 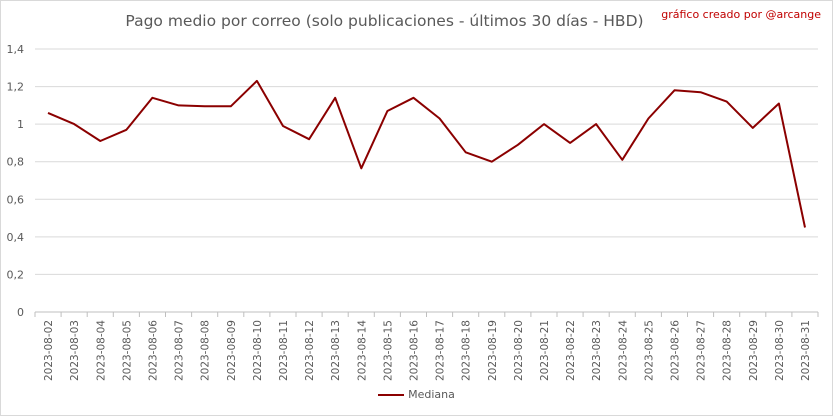 I want to click on x-tick-label: 2023-08-09, so click(x=232, y=350).